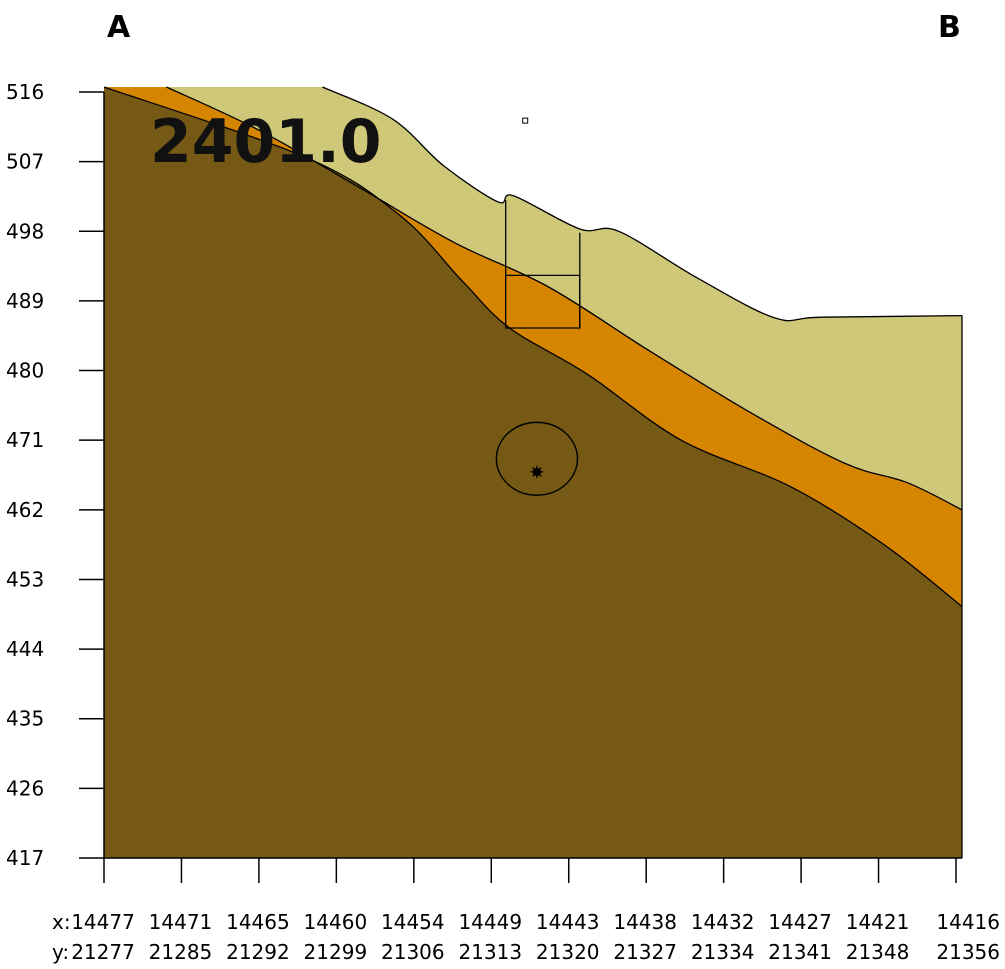 The image size is (1005, 969). Describe the element at coordinates (336, 922) in the screenshot. I see `x-coord-row-label: 14460` at that location.